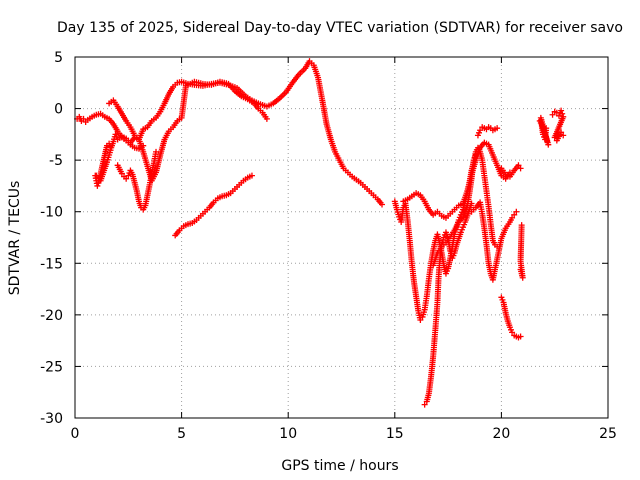  I want to click on y-tick-label: -10, so click(51, 213).